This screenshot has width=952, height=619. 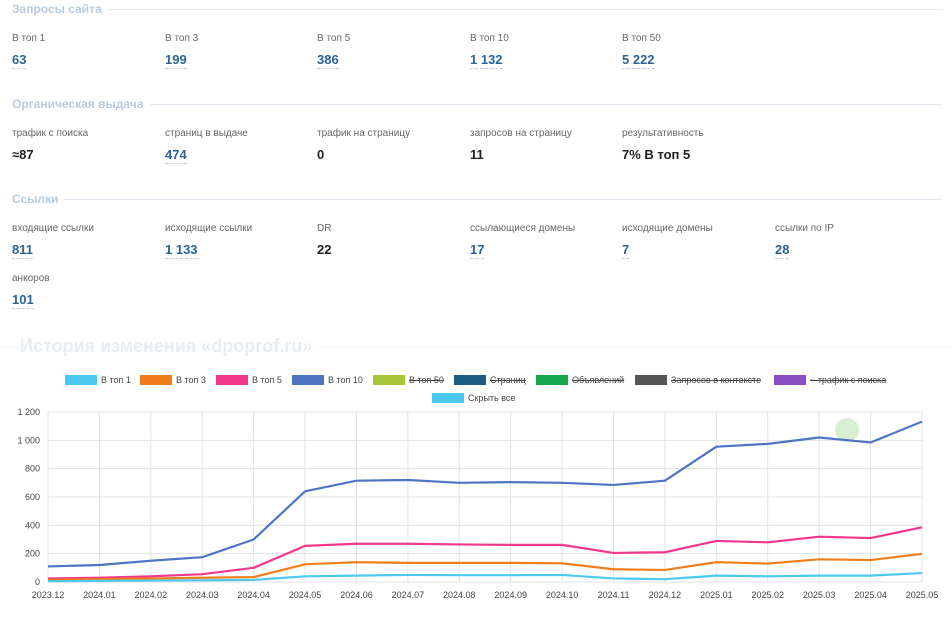 What do you see at coordinates (32, 497) in the screenshot?
I see `y-tick-label: 600` at bounding box center [32, 497].